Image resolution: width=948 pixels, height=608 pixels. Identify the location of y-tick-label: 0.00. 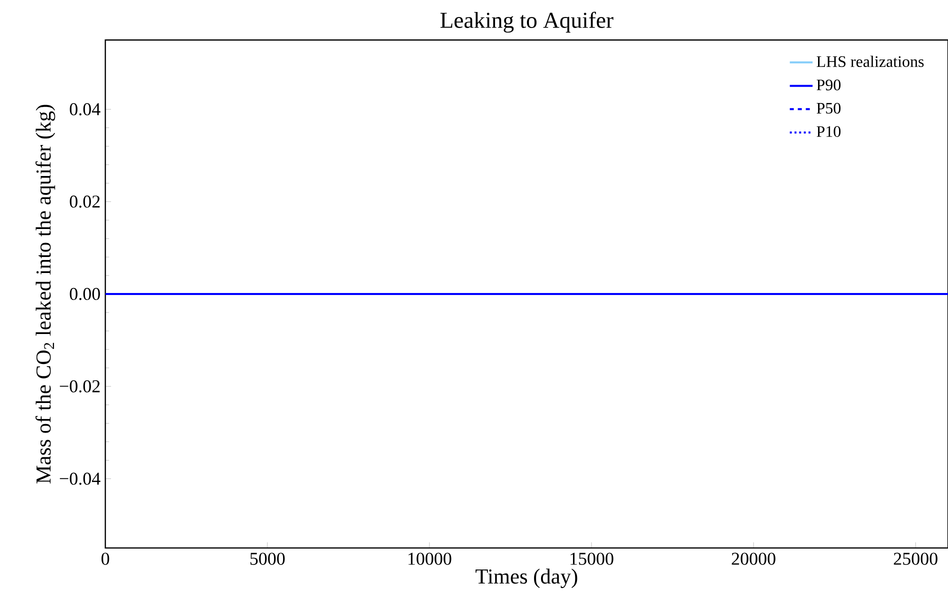
(85, 294).